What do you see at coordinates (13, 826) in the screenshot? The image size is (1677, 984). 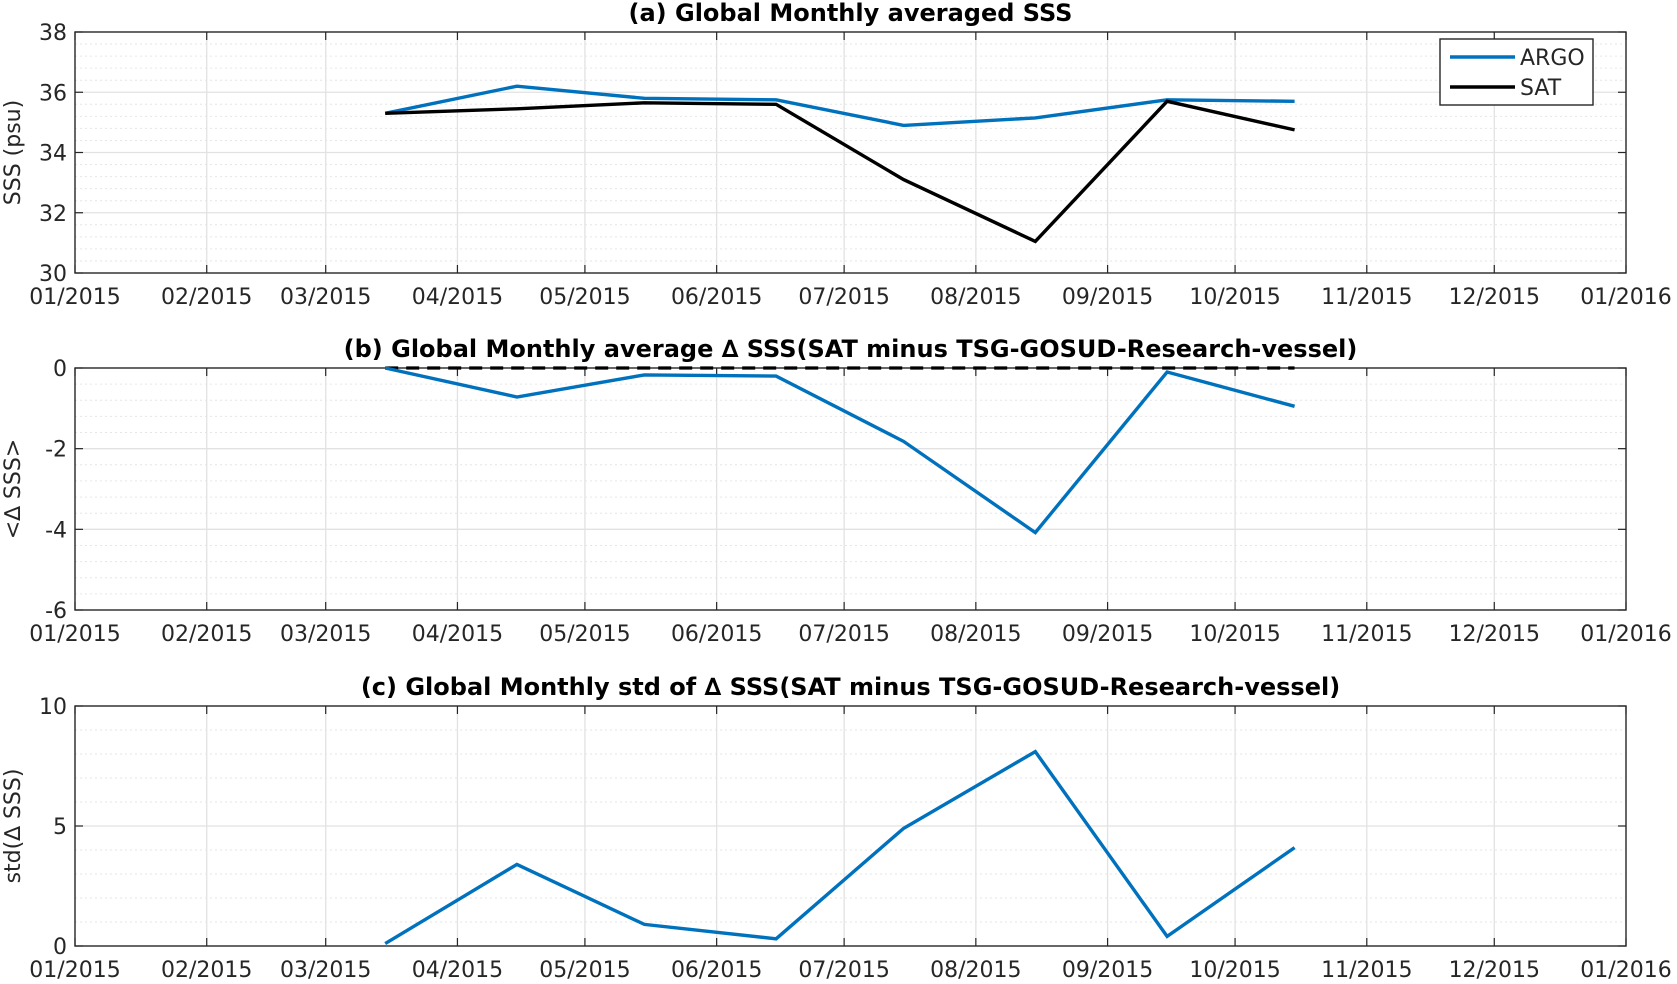 I see `y-axis-label: std(∆ SSS)` at bounding box center [13, 826].